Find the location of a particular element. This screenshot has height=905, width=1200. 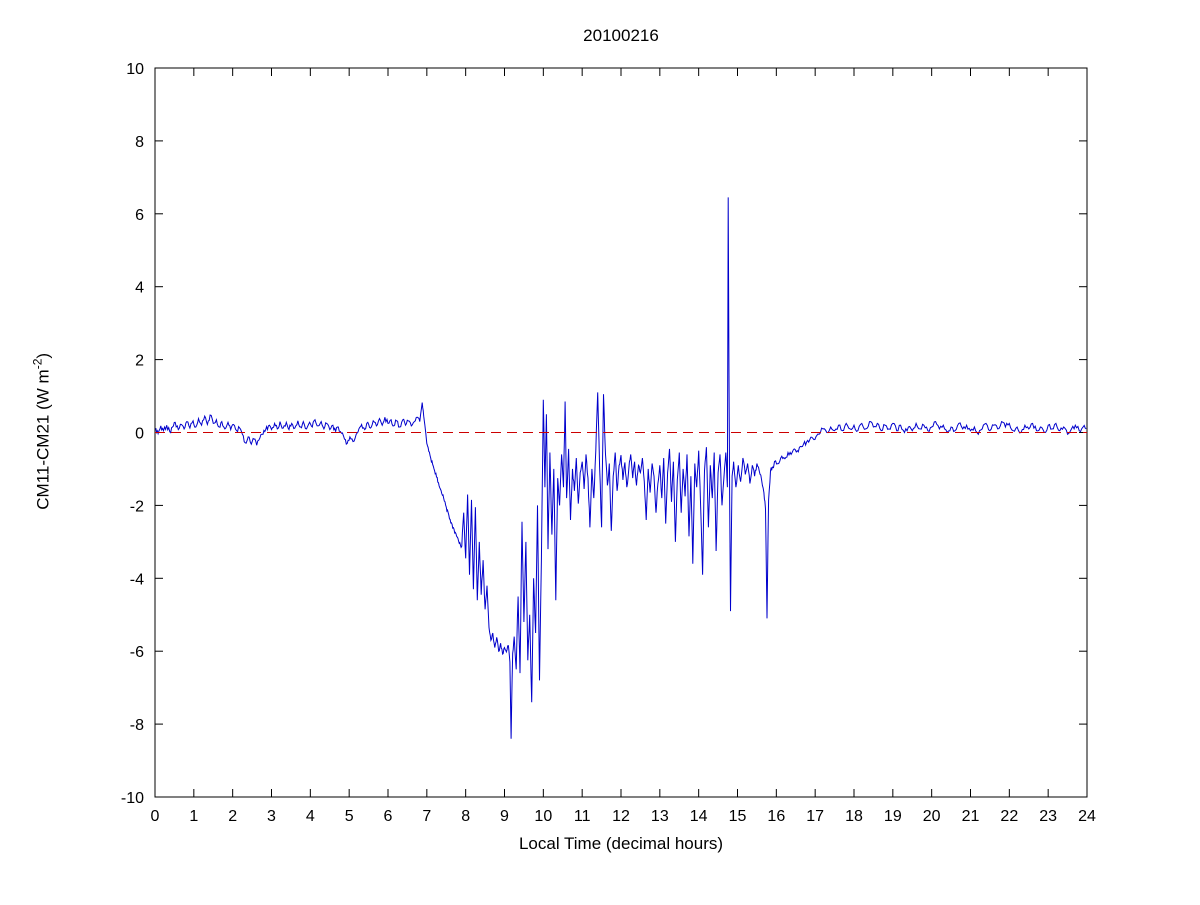

y-axis-label-main: CM11-CM21 (W m is located at coordinates (43, 439).